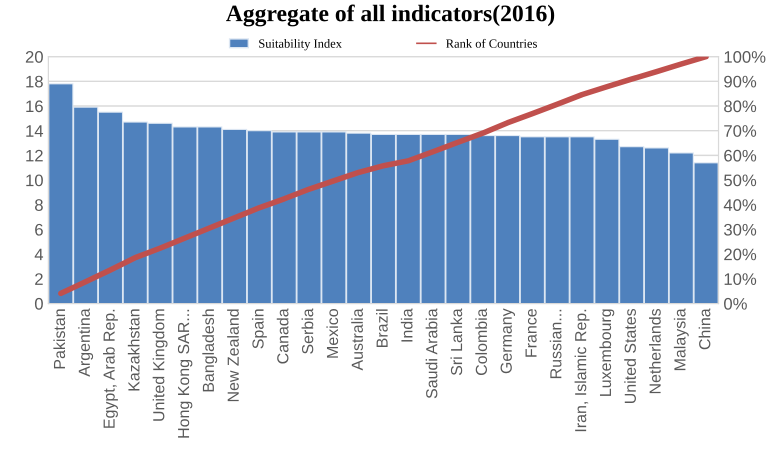 The height and width of the screenshot is (453, 781). I want to click on legend-label: Rank of Countries, so click(491, 43).